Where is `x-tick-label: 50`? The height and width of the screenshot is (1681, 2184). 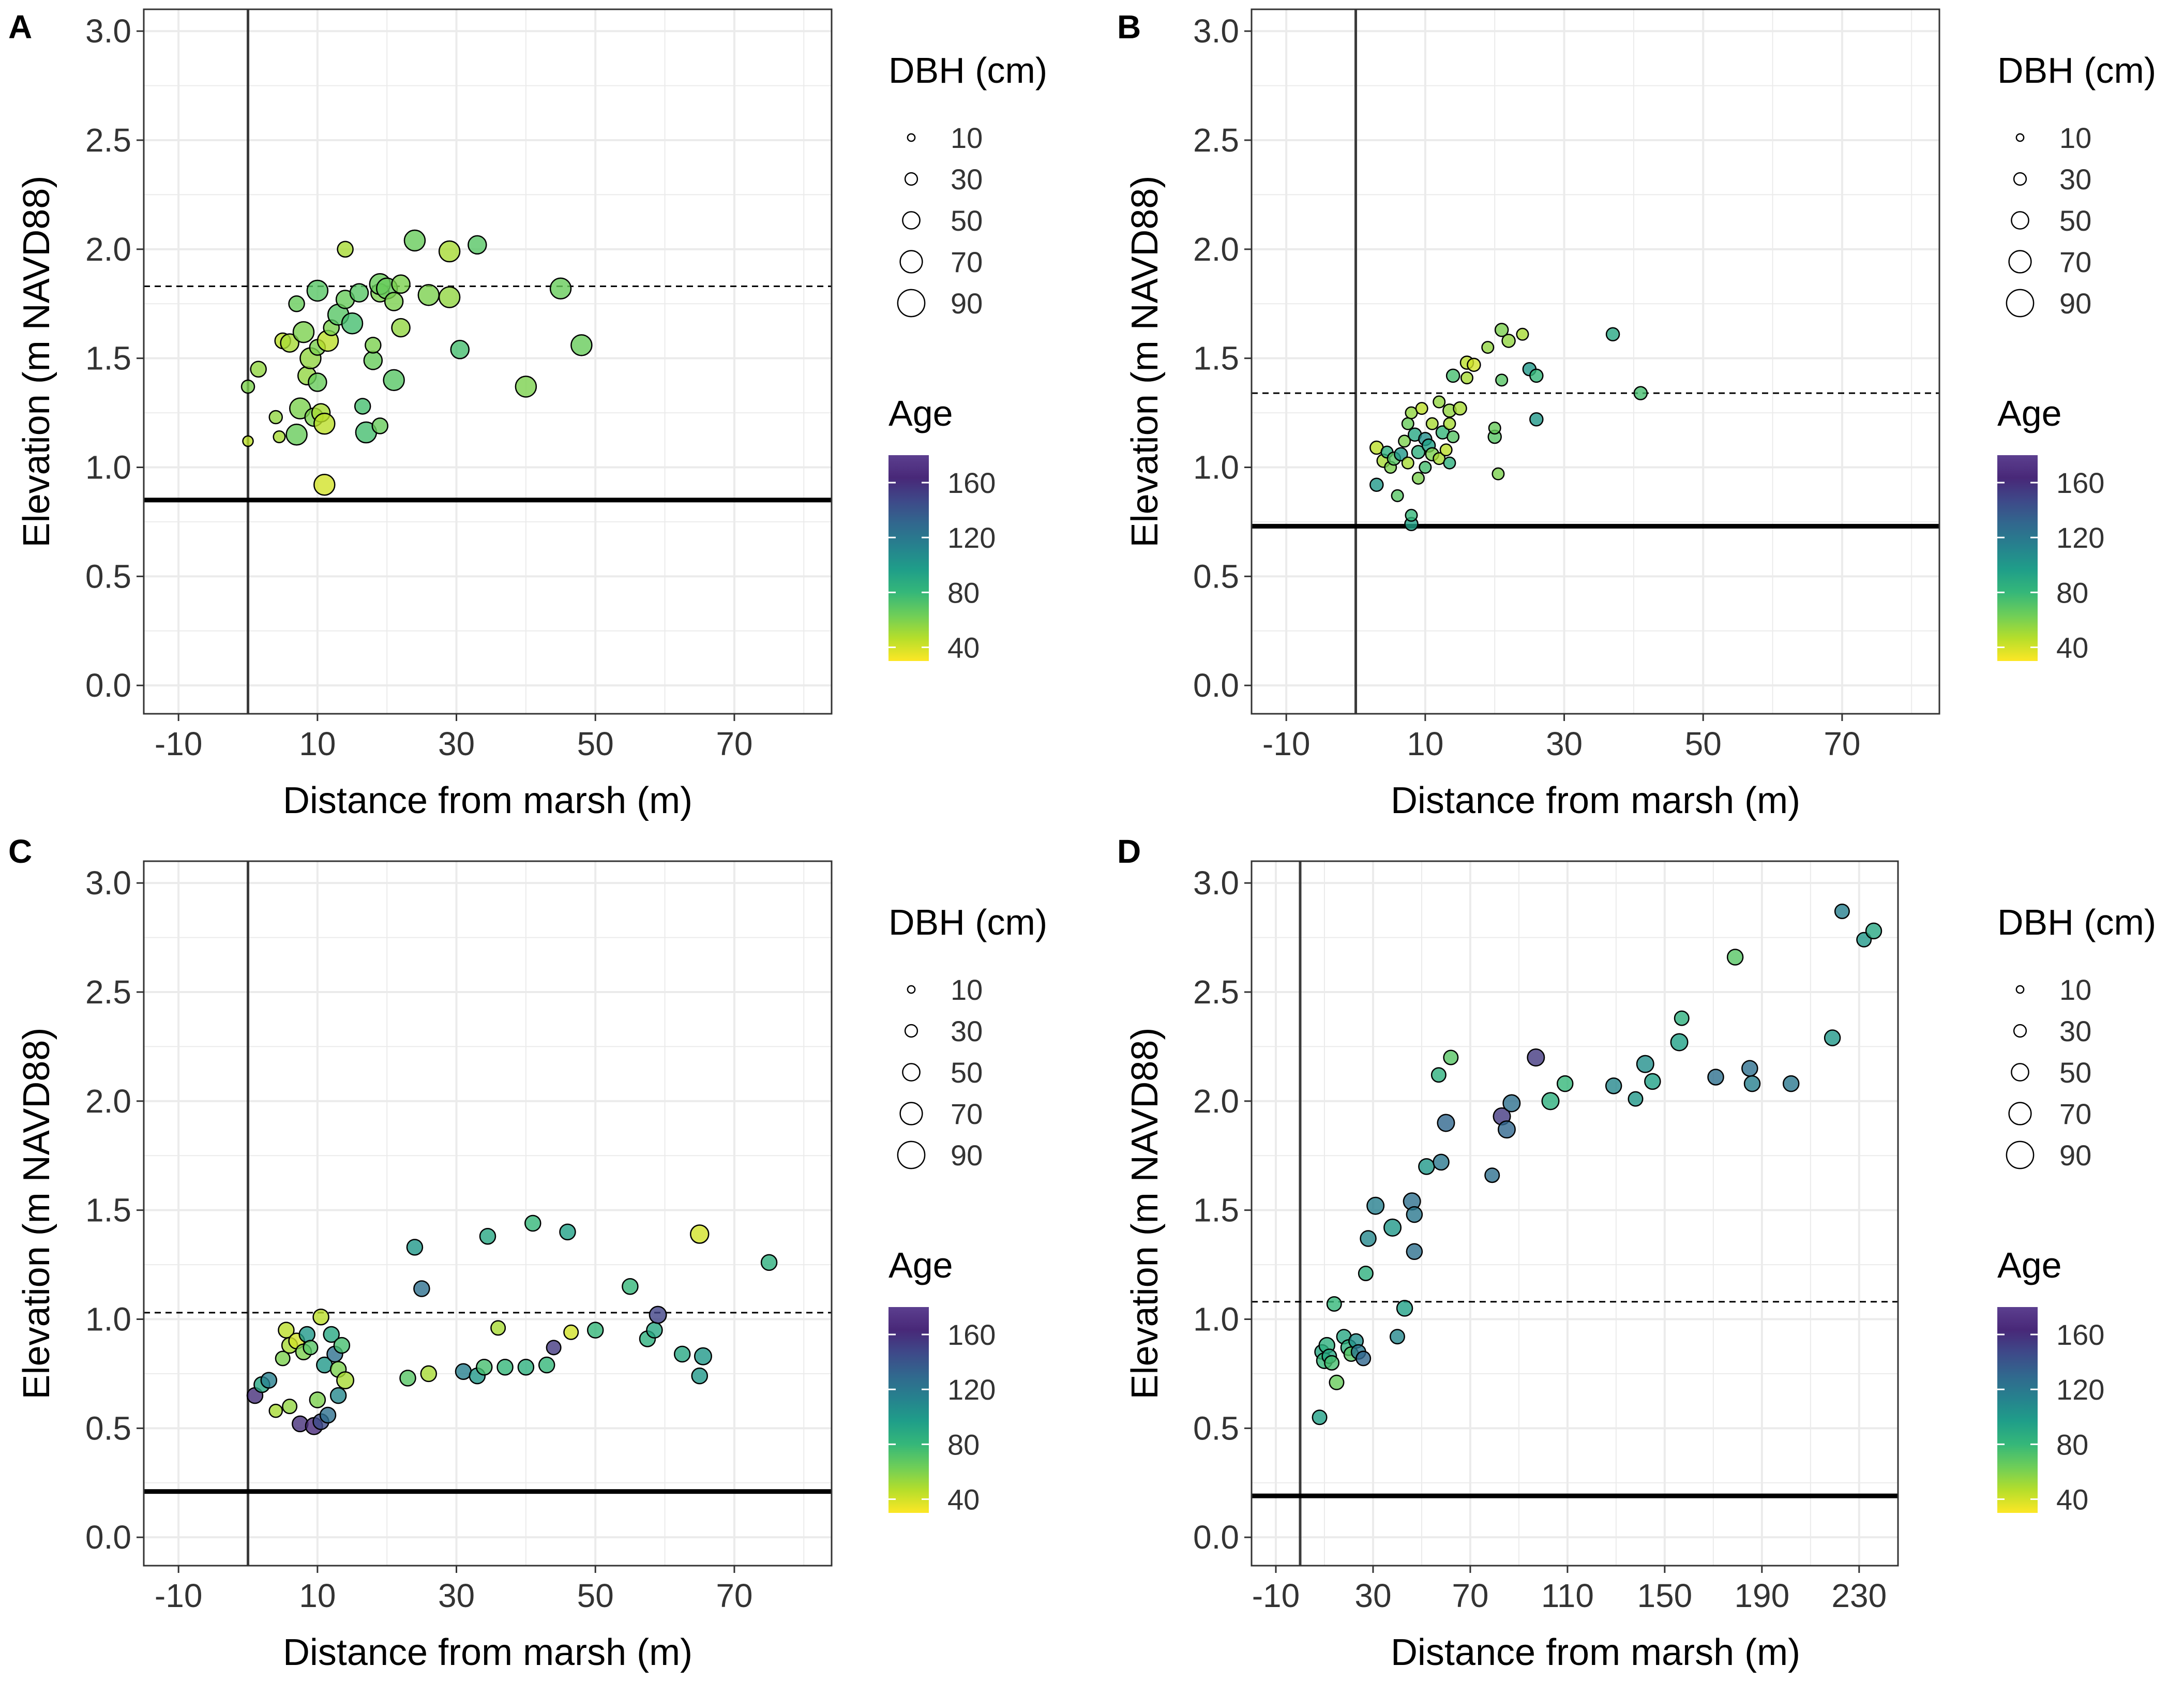
x-tick-label: 50 is located at coordinates (1704, 743).